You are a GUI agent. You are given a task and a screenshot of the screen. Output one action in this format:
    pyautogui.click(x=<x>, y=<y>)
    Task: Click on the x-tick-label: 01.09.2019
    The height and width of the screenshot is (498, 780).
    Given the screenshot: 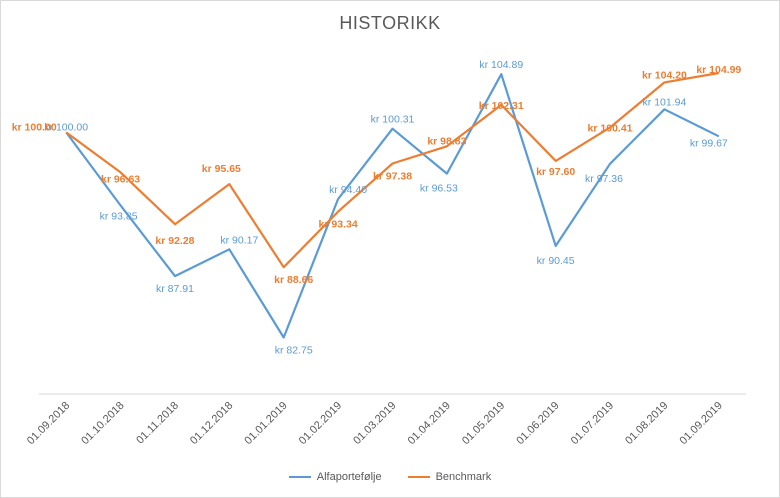 What is the action you would take?
    pyautogui.click(x=701, y=423)
    